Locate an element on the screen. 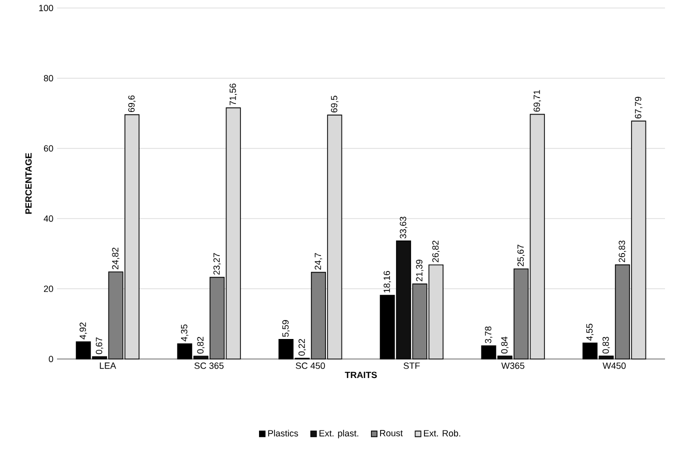  data-label: 24,7 is located at coordinates (318, 261).